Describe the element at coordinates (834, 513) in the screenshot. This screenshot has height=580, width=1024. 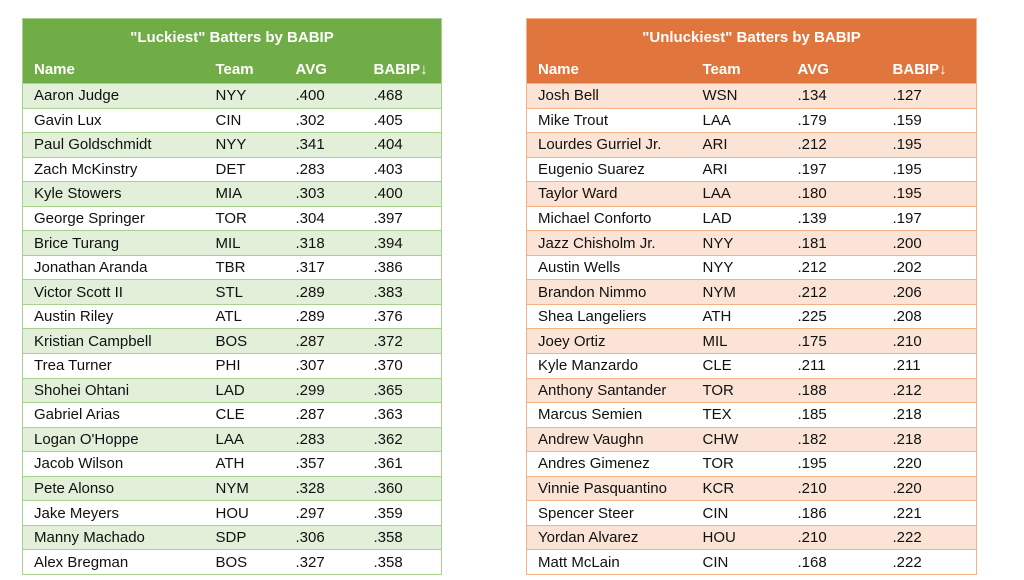
I see `avg-cell: .186` at that location.